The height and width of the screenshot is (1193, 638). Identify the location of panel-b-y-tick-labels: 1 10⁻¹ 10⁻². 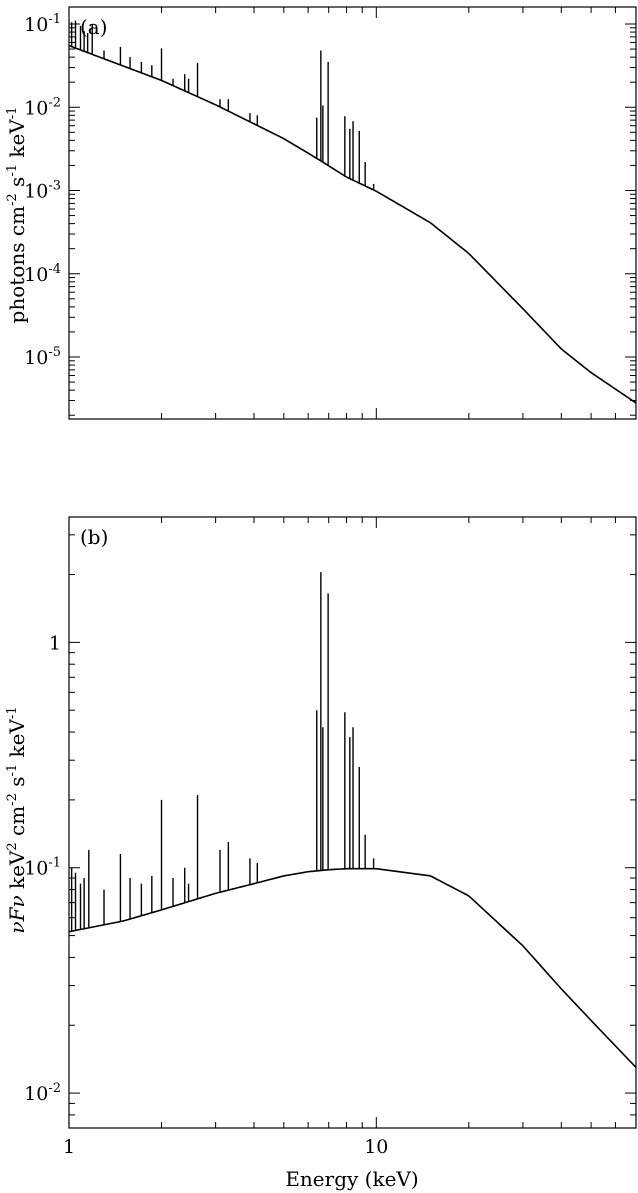
(42, 868).